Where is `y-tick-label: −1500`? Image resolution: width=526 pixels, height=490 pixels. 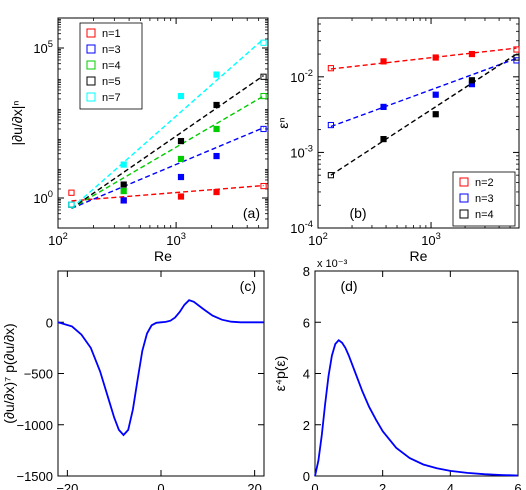
y-tick-label: −1500 is located at coordinates (34, 476).